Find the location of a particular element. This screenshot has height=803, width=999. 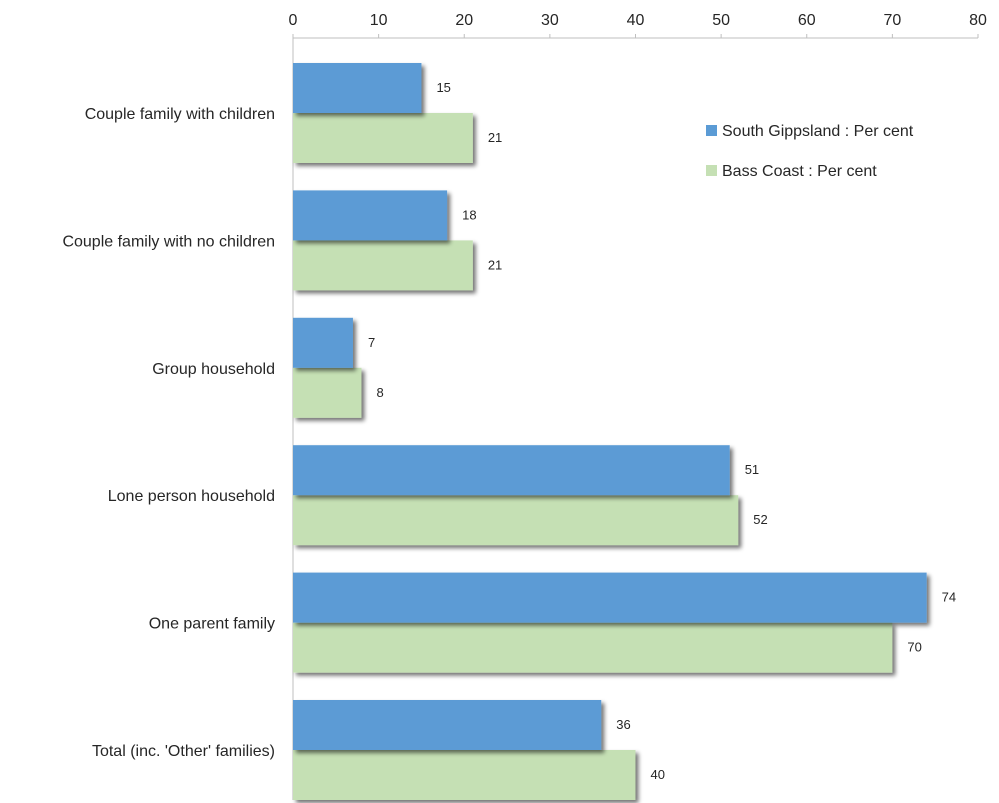

category-label: One parent family is located at coordinates (212, 624).